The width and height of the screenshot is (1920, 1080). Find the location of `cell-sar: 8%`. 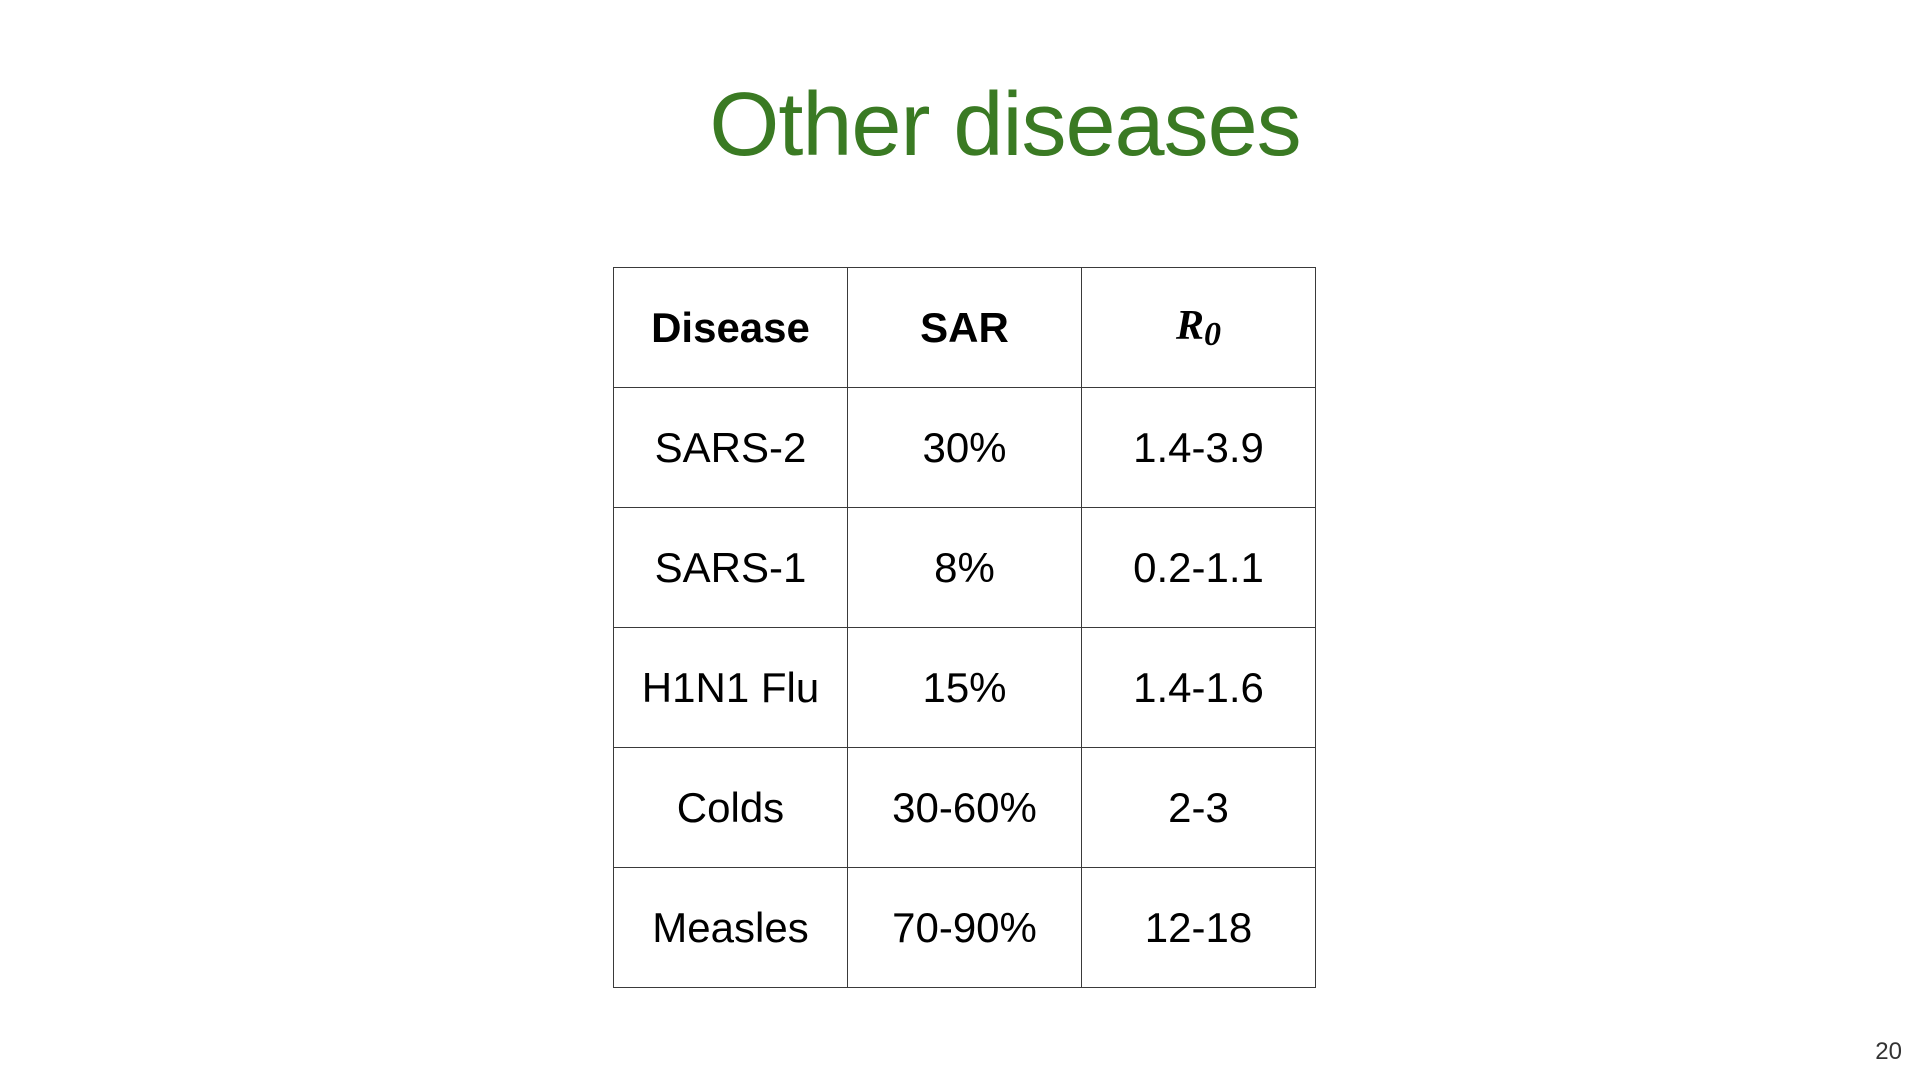

cell-sar: 8% is located at coordinates (964, 567).